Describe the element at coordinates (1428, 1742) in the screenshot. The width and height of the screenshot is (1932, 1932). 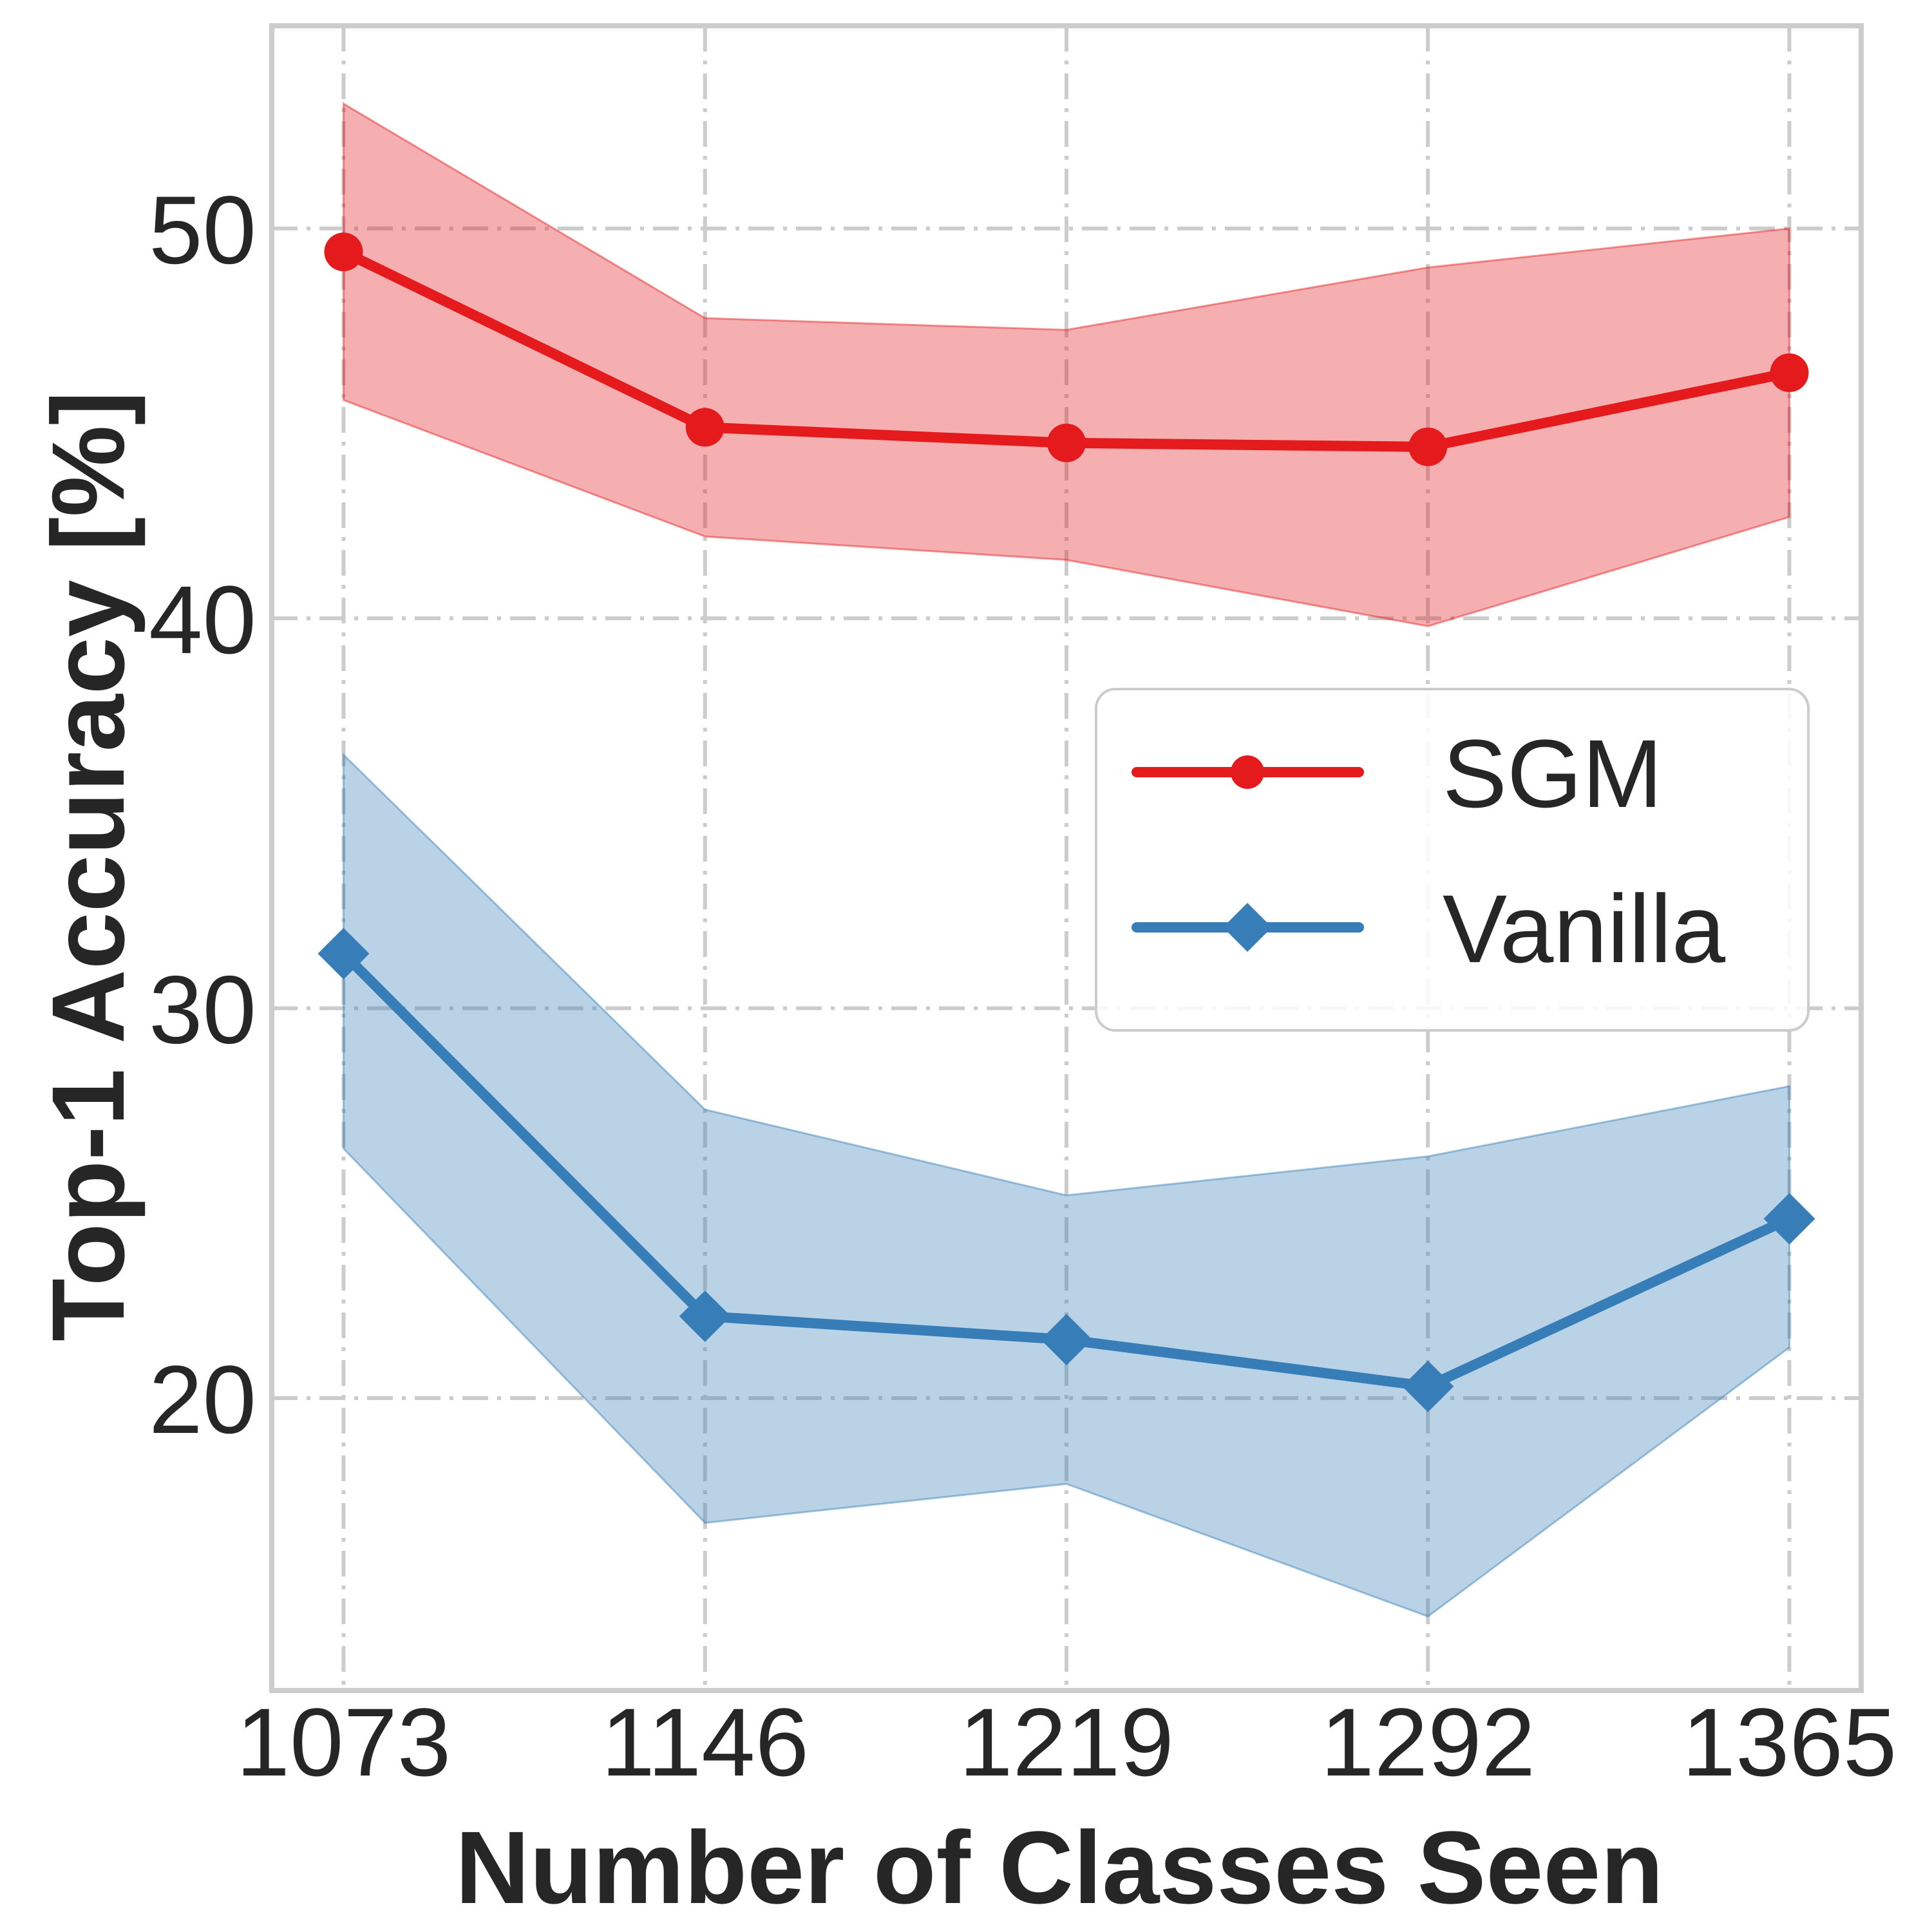
I see `x-tick-label: 1292` at that location.